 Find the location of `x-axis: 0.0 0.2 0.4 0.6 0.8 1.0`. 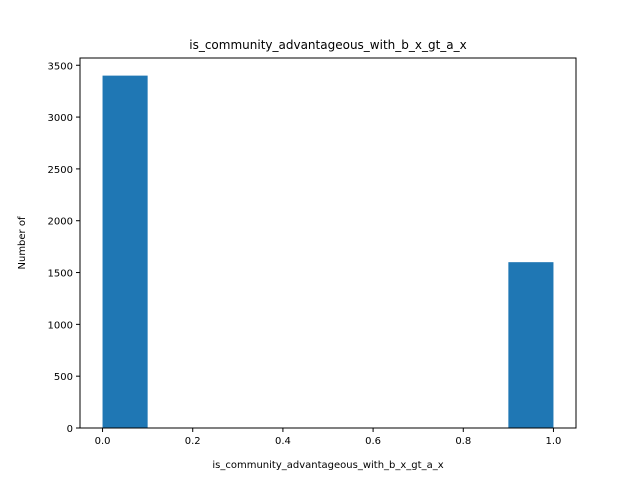

x-axis: 0.0 0.2 0.4 0.6 0.8 1.0 is located at coordinates (328, 437).